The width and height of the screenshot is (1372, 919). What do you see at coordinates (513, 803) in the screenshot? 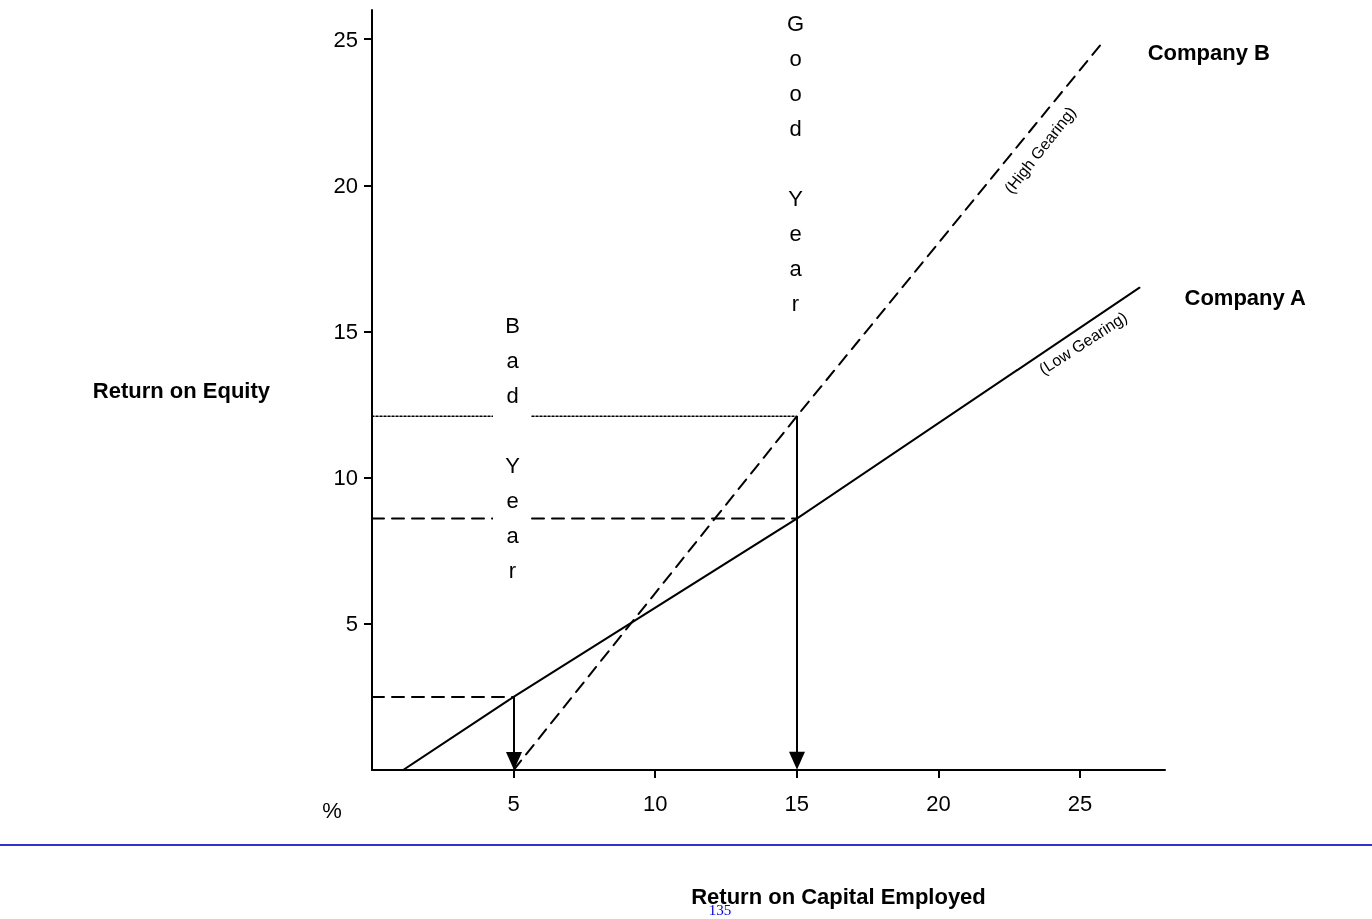
I see `x-tick-label: 5` at bounding box center [513, 803].